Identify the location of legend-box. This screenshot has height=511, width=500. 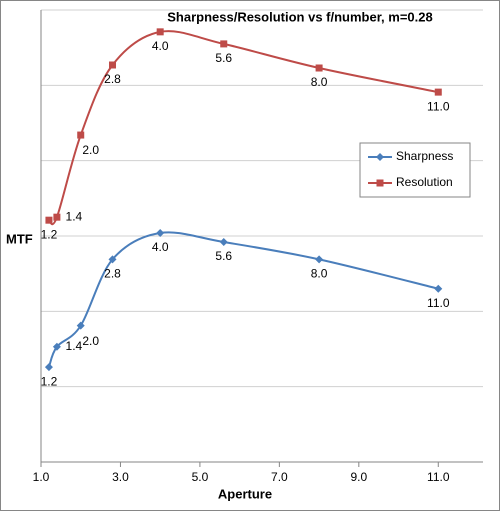
(415, 170).